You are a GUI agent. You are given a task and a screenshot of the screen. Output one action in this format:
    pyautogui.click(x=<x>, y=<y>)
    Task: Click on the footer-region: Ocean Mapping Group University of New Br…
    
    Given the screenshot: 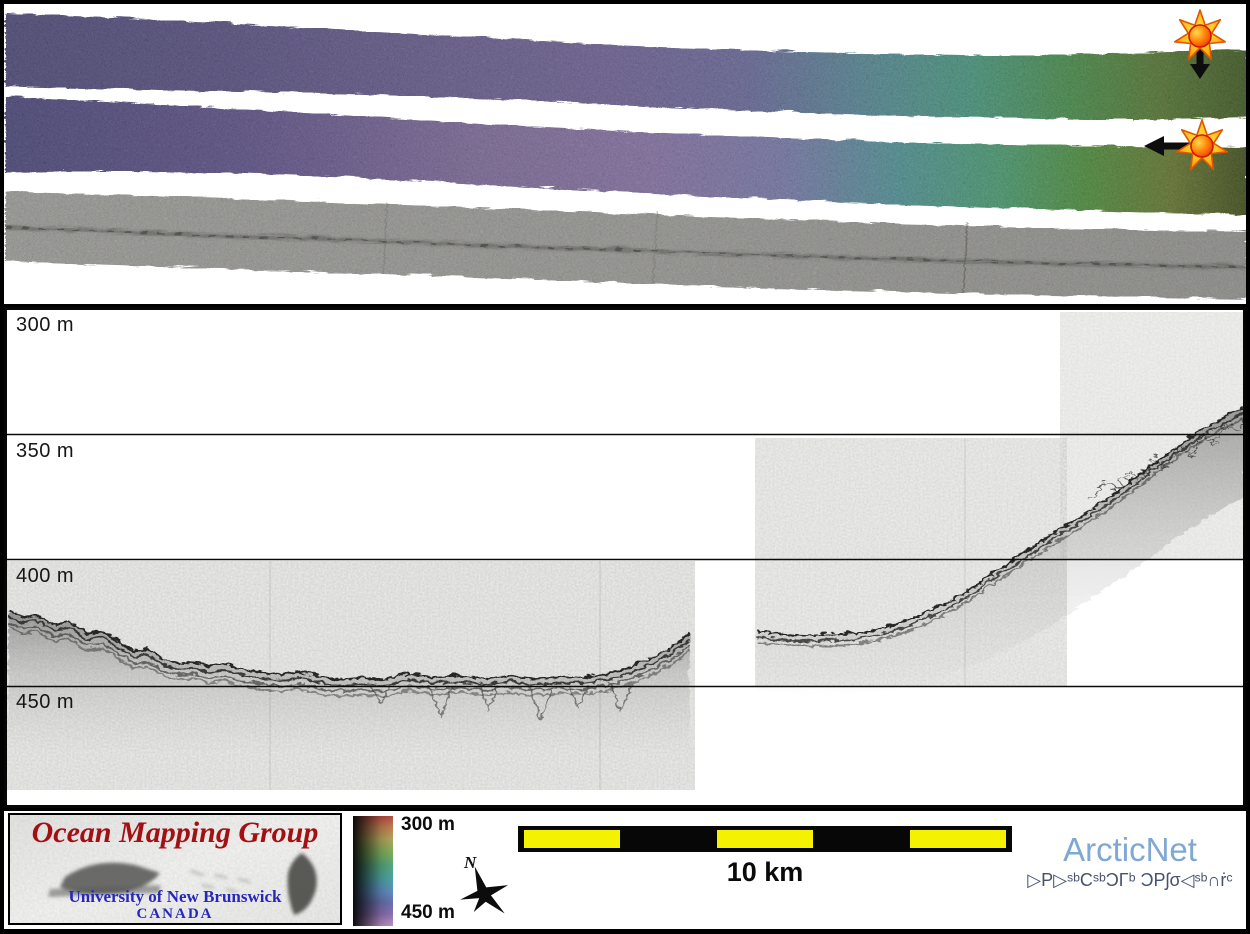 What is the action you would take?
    pyautogui.click(x=625, y=870)
    